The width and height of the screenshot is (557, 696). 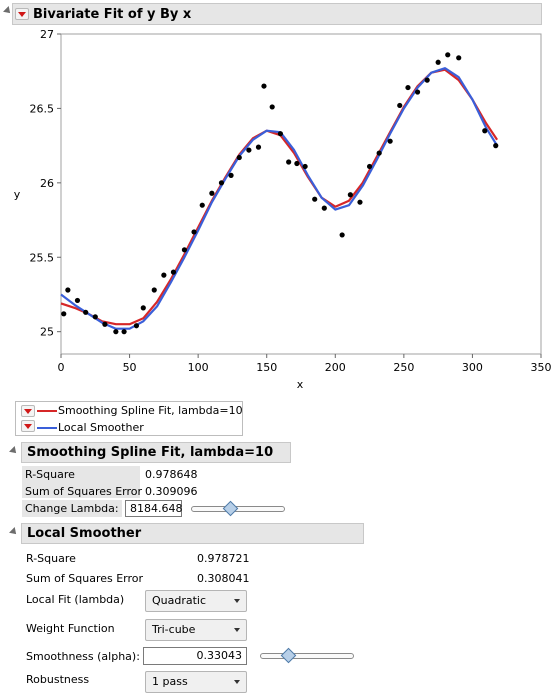 I want to click on spline-panel-header: Smoothing Spline Fit, lambda=10, so click(x=156, y=452).